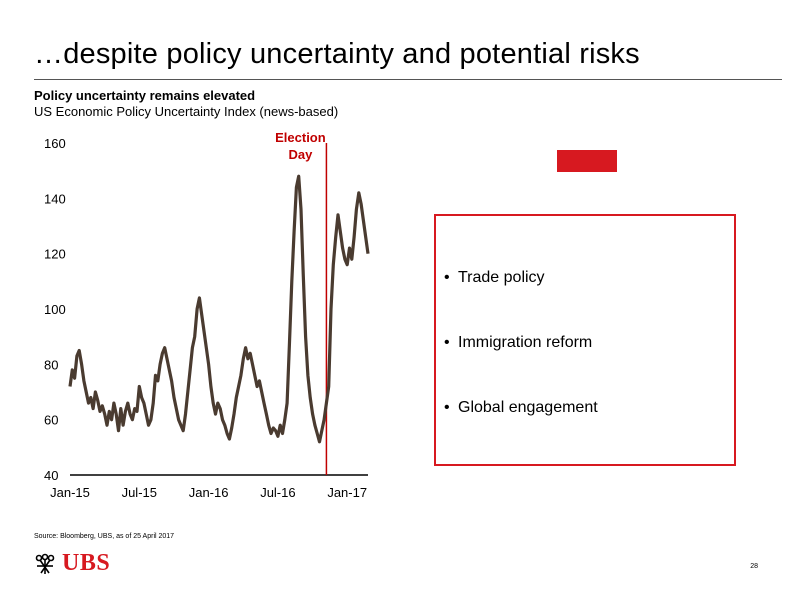 The width and height of the screenshot is (792, 594). I want to click on election-day-label-line2: Day, so click(300, 154).